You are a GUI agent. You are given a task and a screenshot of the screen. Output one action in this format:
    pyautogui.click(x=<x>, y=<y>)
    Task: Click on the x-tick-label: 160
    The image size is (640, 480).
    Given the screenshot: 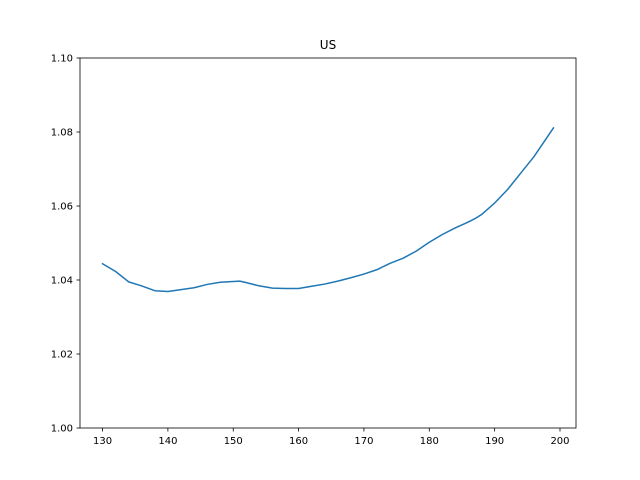 What is the action you would take?
    pyautogui.click(x=298, y=441)
    